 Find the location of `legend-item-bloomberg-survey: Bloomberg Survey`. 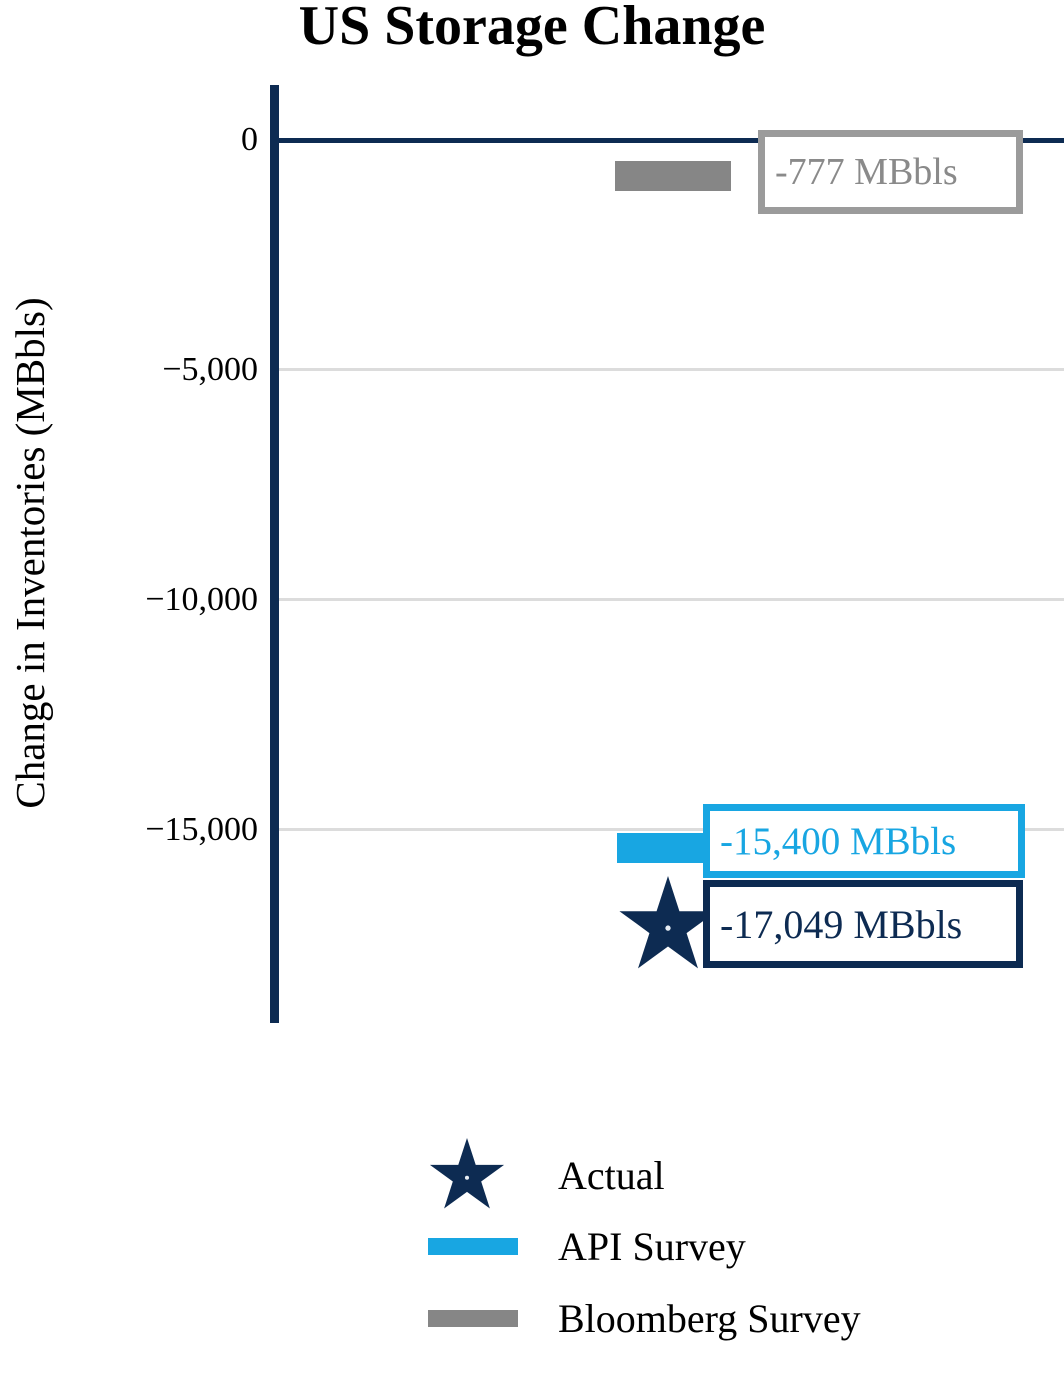

legend-item-bloomberg-survey: Bloomberg Survey is located at coordinates (644, 1318).